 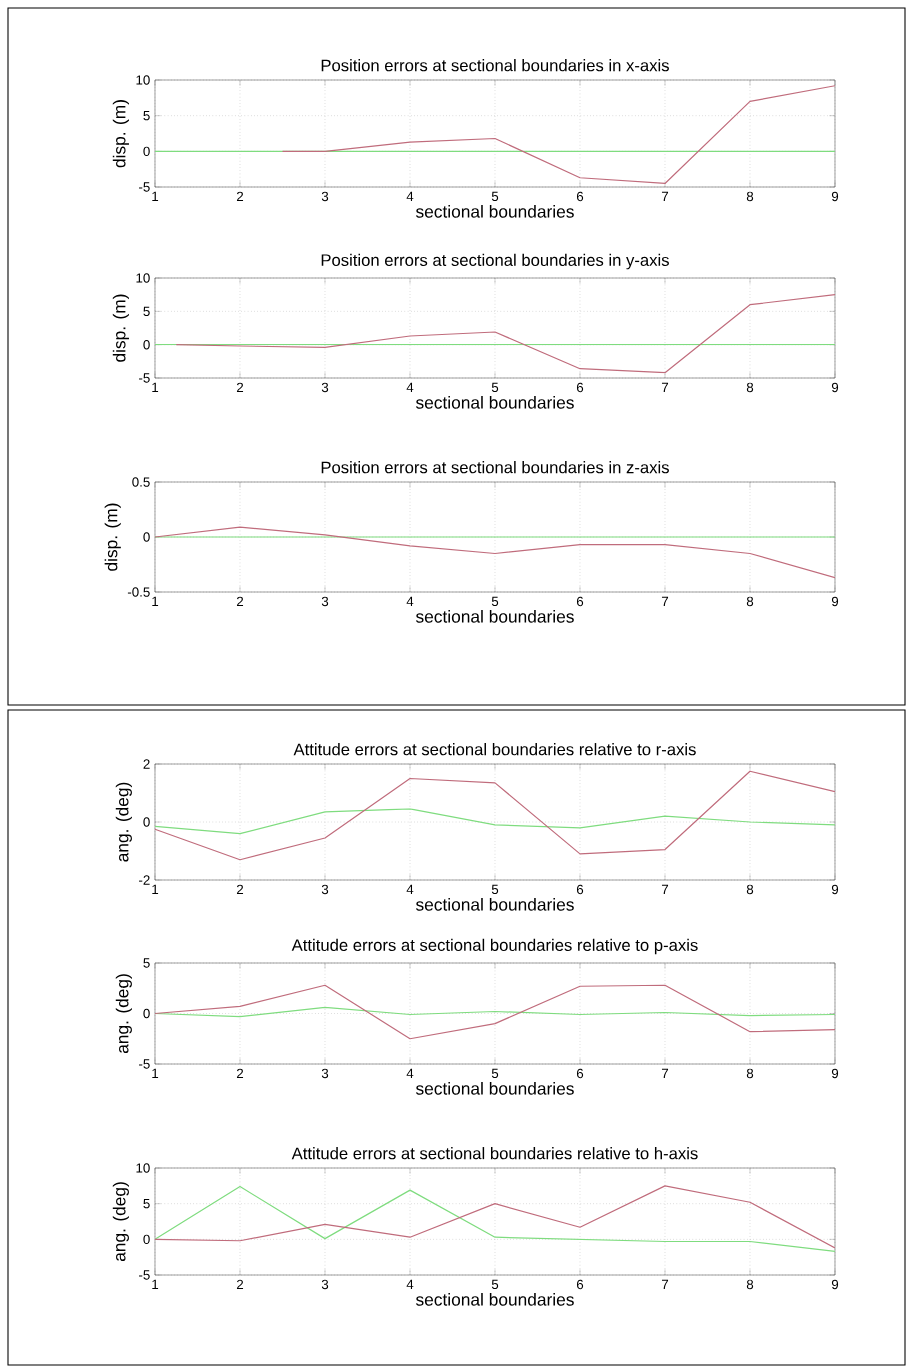 I want to click on y-tick-label: 0.5, so click(x=141, y=482).